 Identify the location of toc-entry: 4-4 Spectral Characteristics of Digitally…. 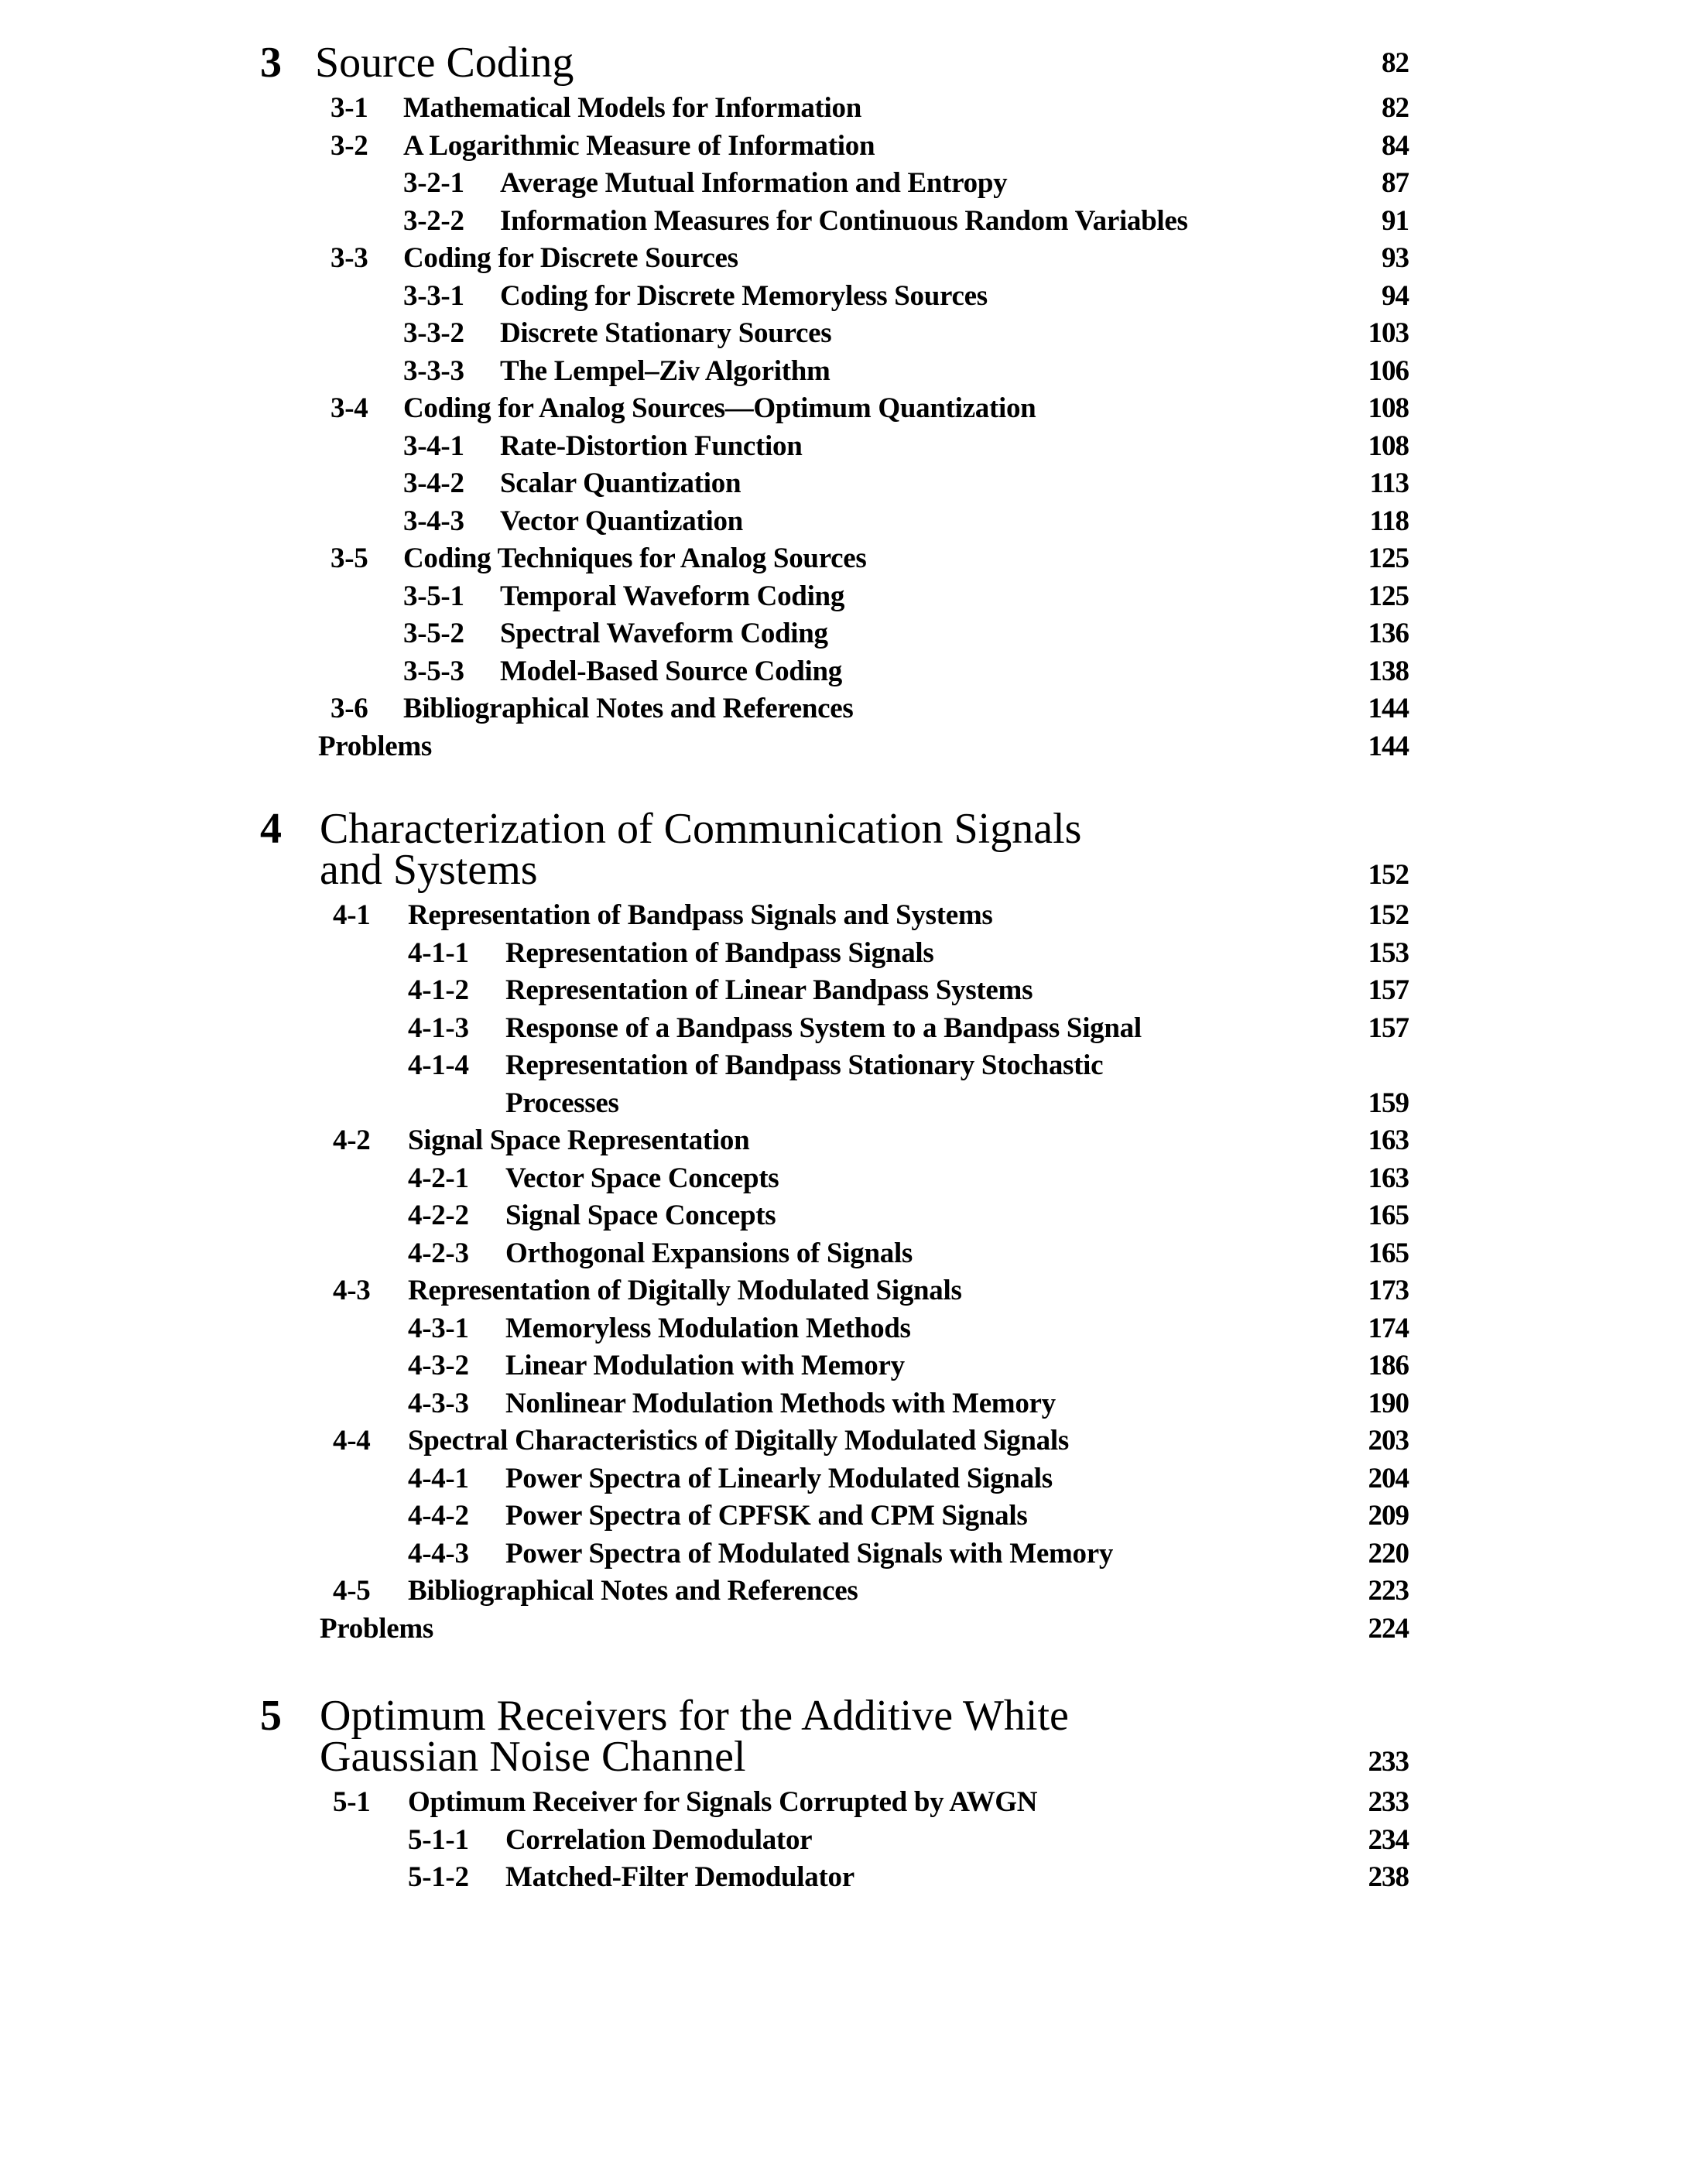
(843, 1441).